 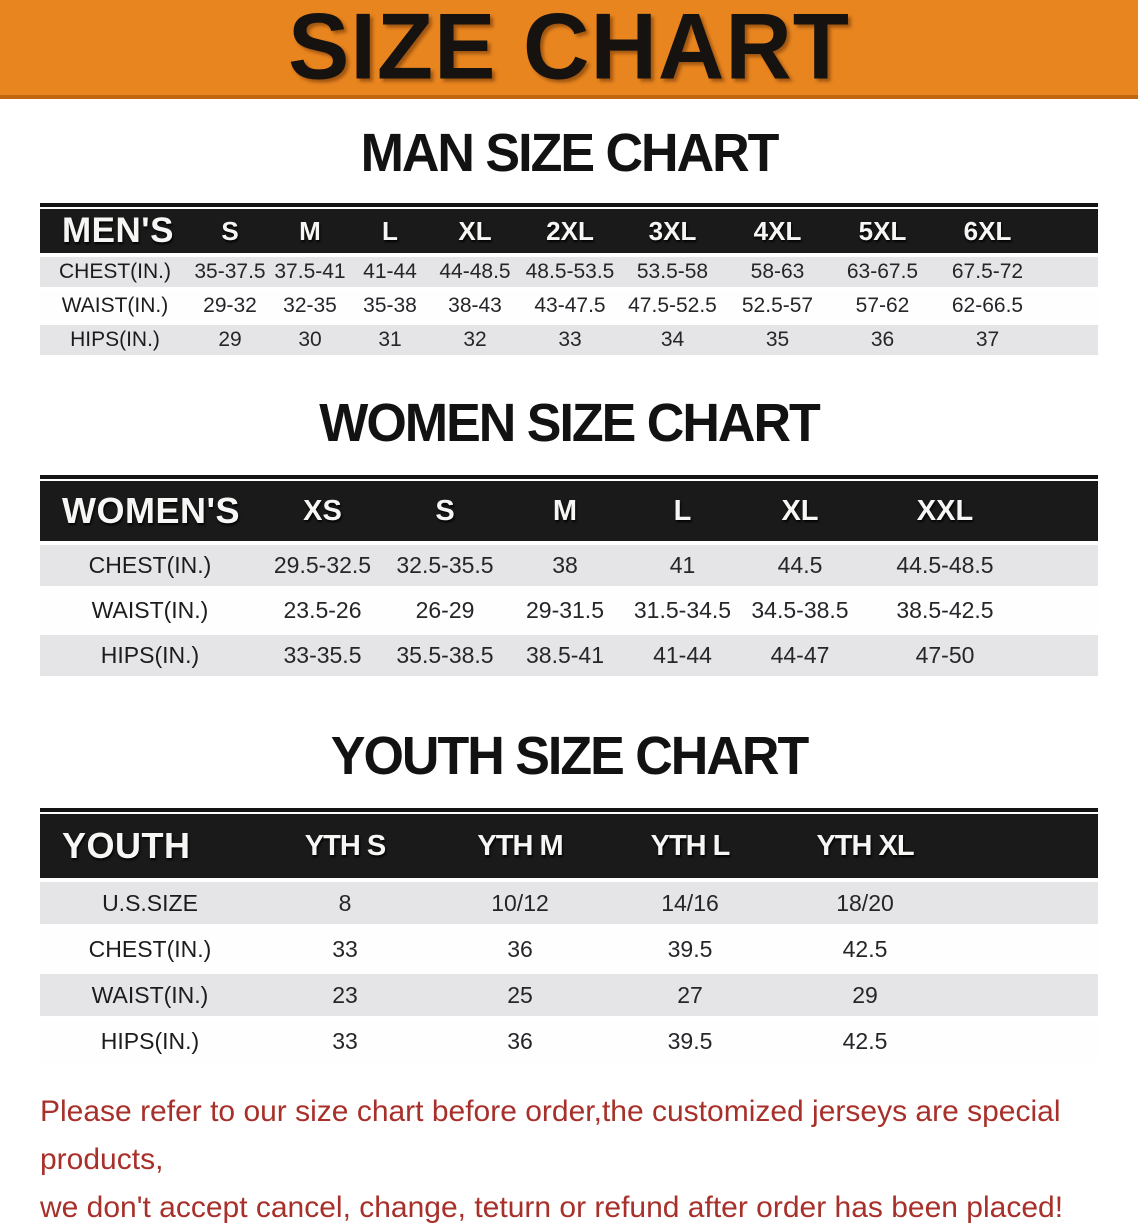 What do you see at coordinates (569, 231) in the screenshot?
I see `men-size-table-header-row: MEN'S S M L XL 2XL 3XL 4XL 5XL 6XL` at bounding box center [569, 231].